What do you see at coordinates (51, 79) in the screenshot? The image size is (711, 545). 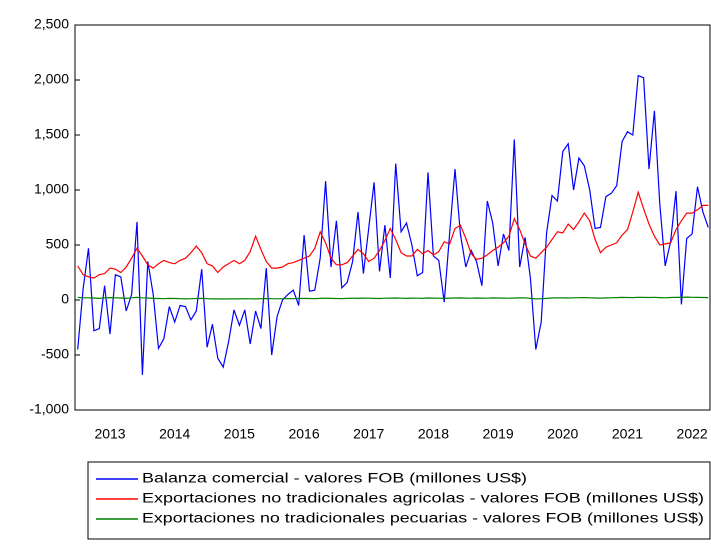 I see `y-tick-label: 2,000` at bounding box center [51, 79].